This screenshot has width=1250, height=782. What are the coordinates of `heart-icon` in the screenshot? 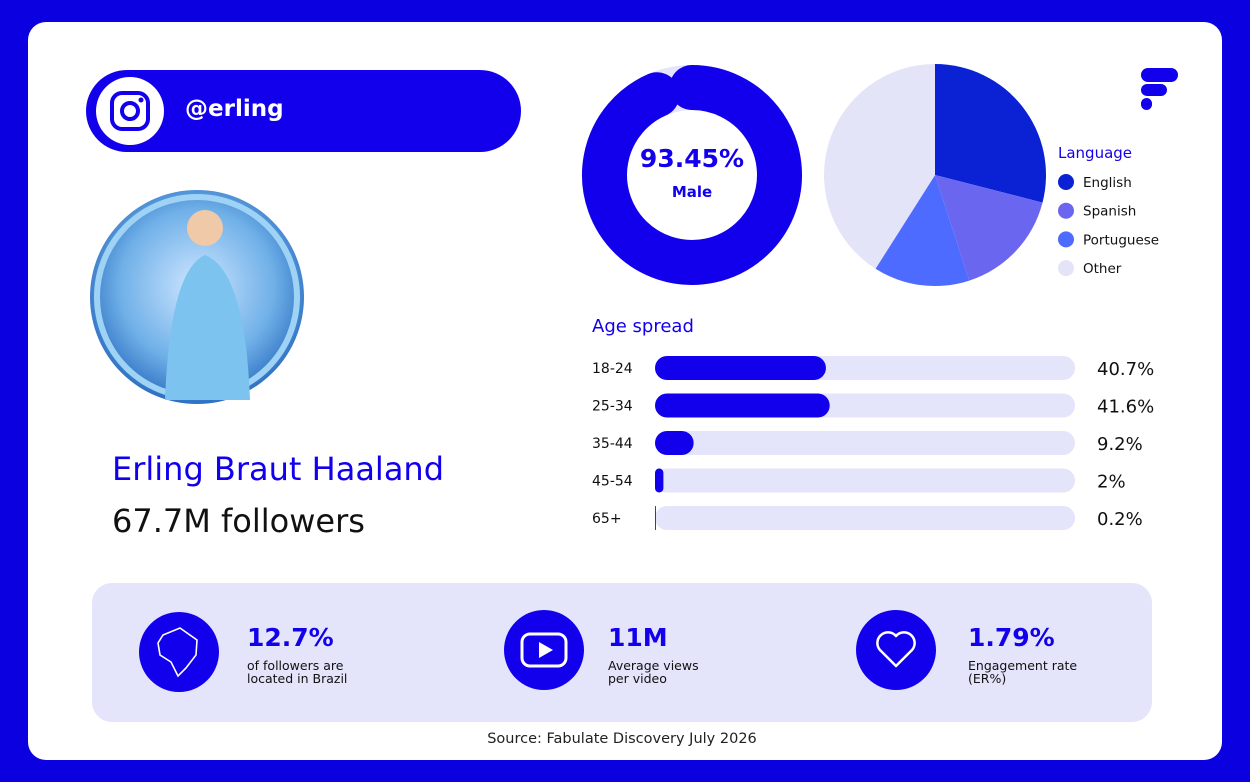 It's located at (896, 649).